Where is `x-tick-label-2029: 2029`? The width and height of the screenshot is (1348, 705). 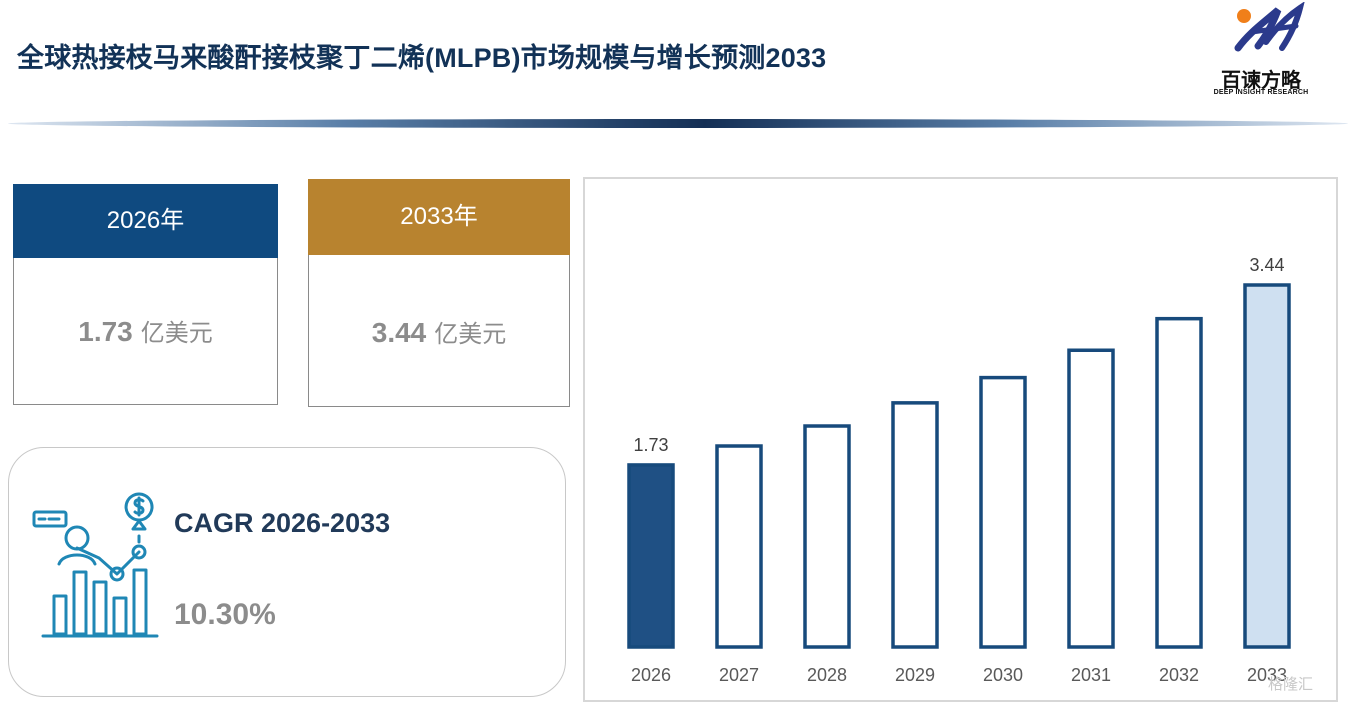
x-tick-label-2029: 2029 is located at coordinates (915, 675).